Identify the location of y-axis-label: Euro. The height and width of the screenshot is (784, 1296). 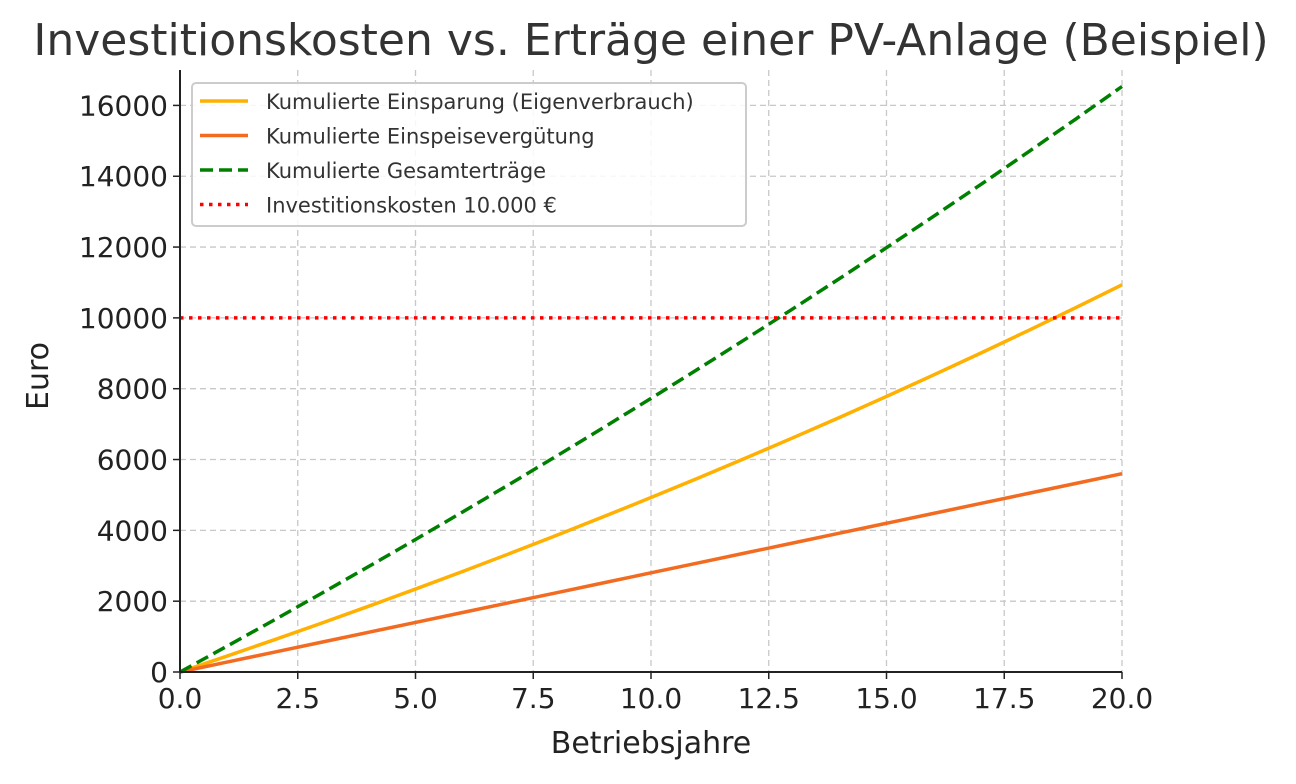
(38, 376).